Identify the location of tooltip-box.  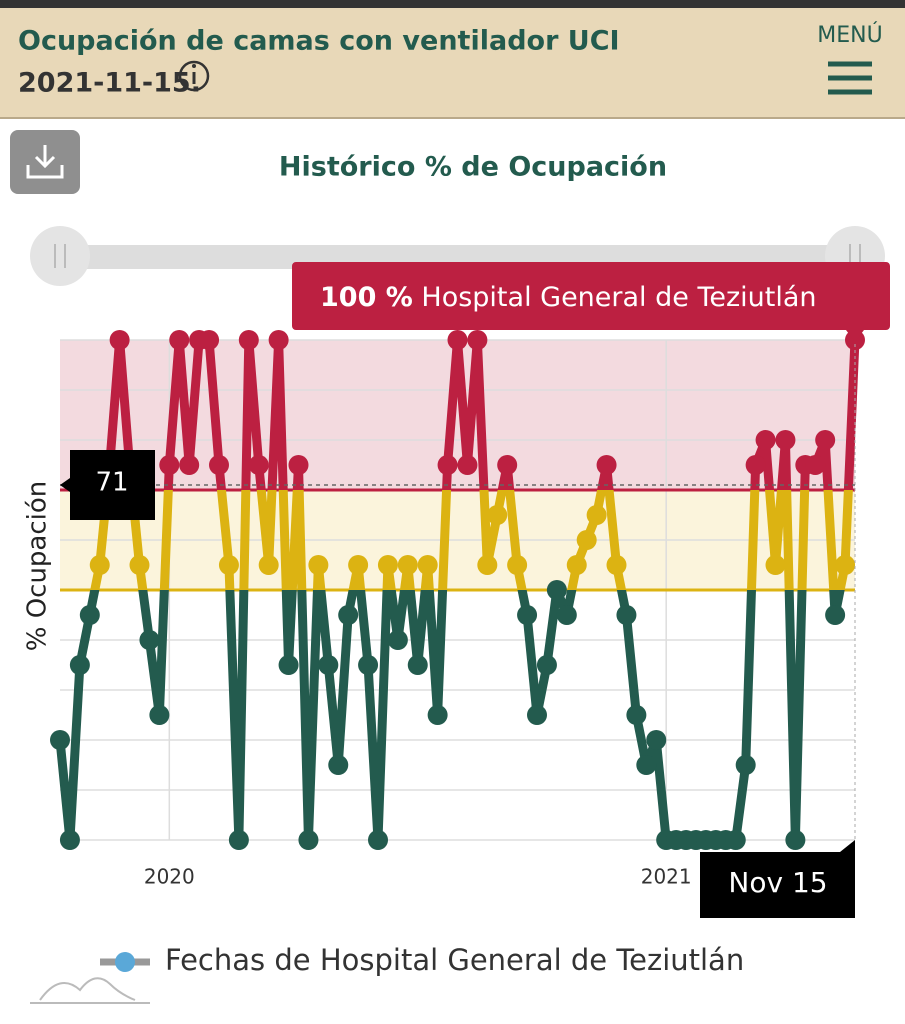
(591, 302).